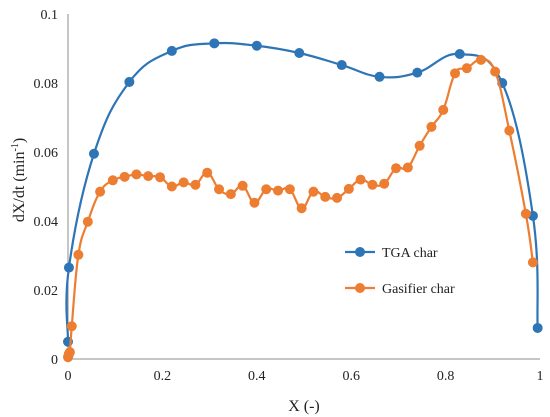 This screenshot has height=417, width=550. Describe the element at coordinates (68, 376) in the screenshot. I see `x-tick-label: 0` at that location.